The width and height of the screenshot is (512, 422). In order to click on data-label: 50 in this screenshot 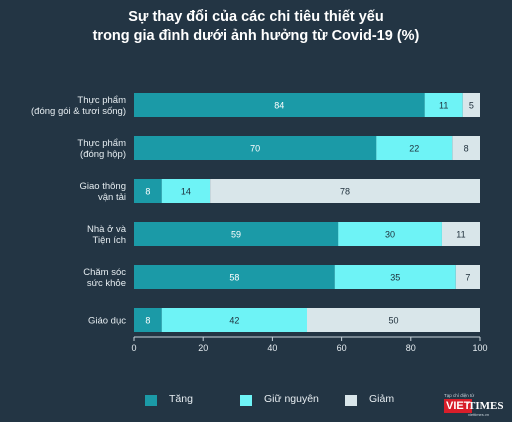, I will do `click(393, 321)`.